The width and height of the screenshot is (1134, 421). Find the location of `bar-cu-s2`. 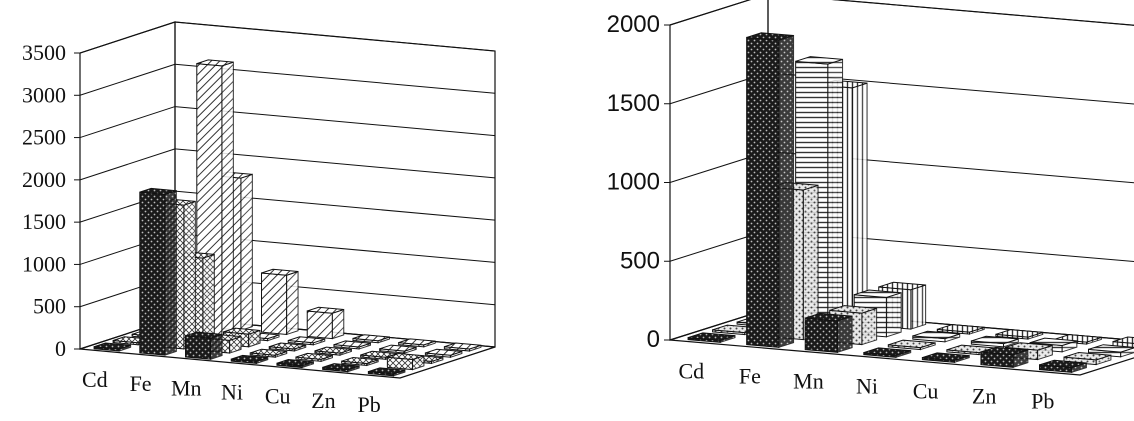

bar-cu-s2 is located at coordinates (314, 357).